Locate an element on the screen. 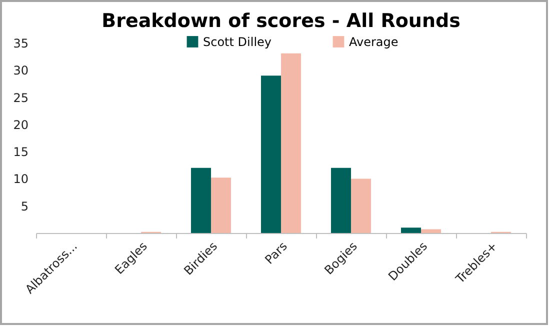  y-tick-label: 30 is located at coordinates (20, 71).